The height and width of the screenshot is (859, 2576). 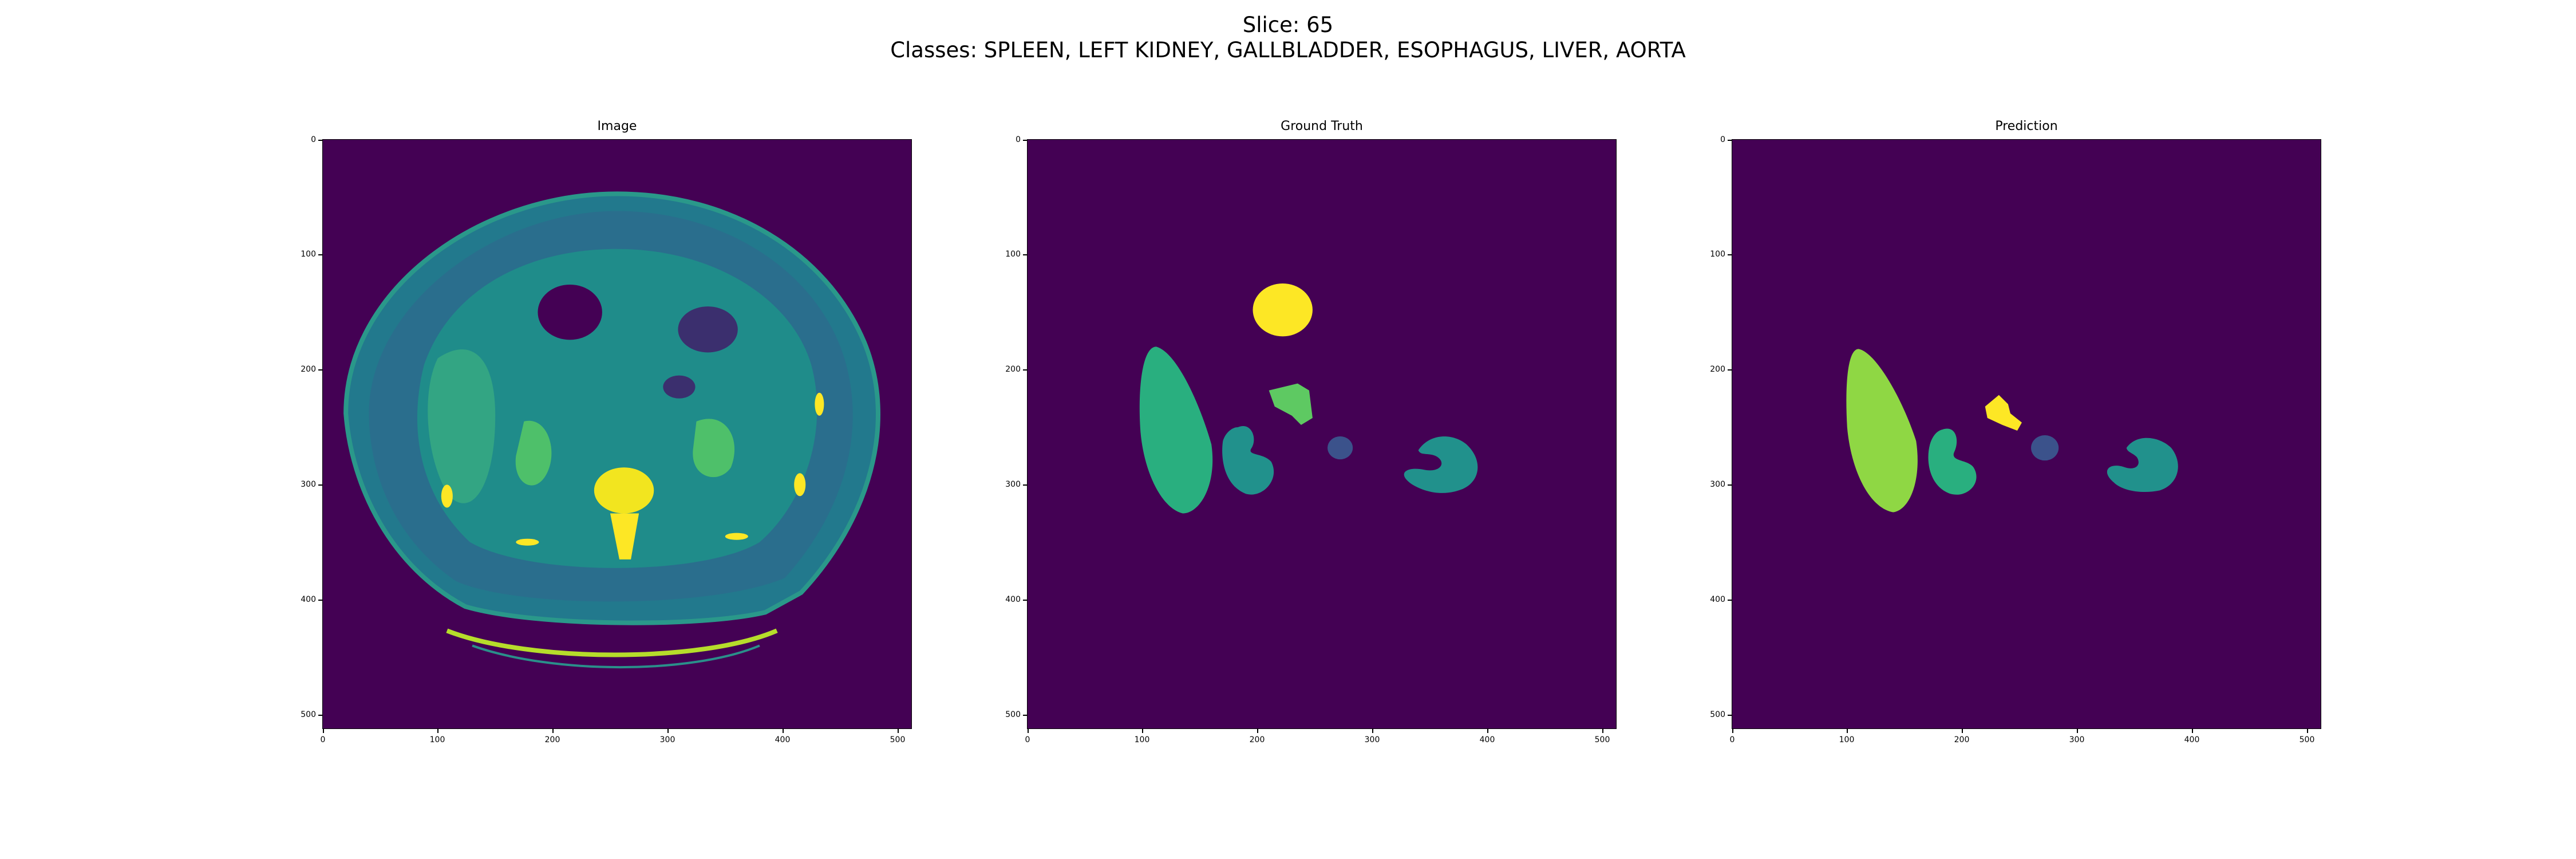 What do you see at coordinates (2142, 465) in the screenshot?
I see `pred-spleen-mask` at bounding box center [2142, 465].